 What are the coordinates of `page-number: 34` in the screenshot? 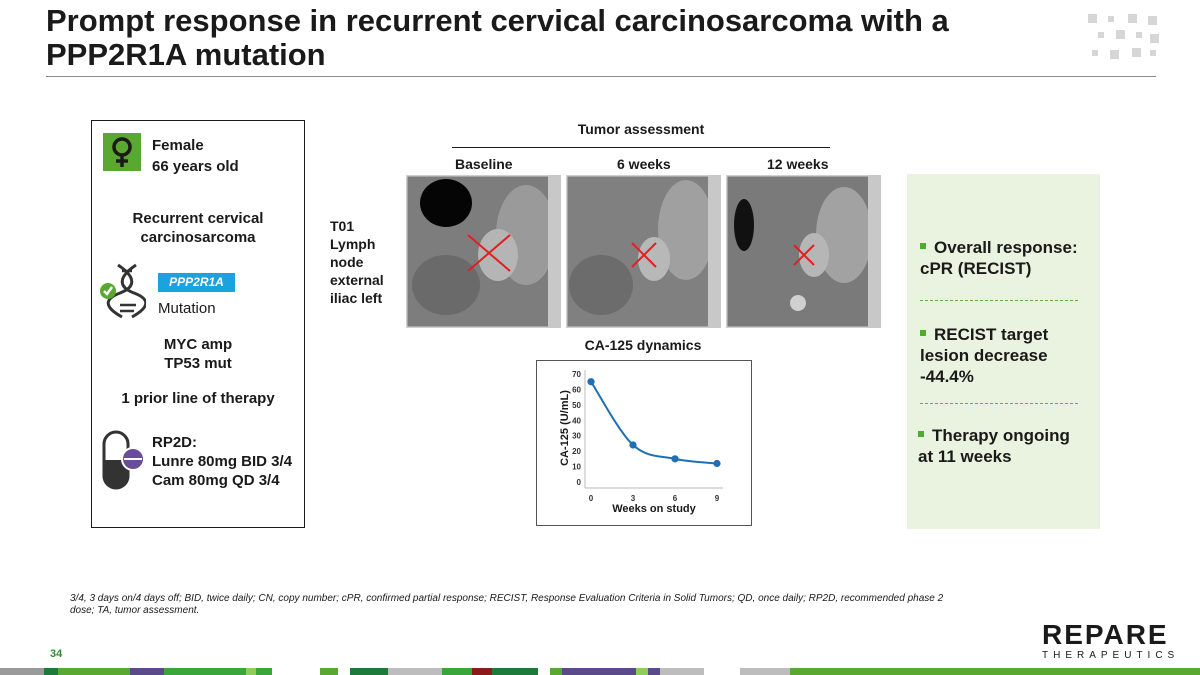 It's located at (56, 654).